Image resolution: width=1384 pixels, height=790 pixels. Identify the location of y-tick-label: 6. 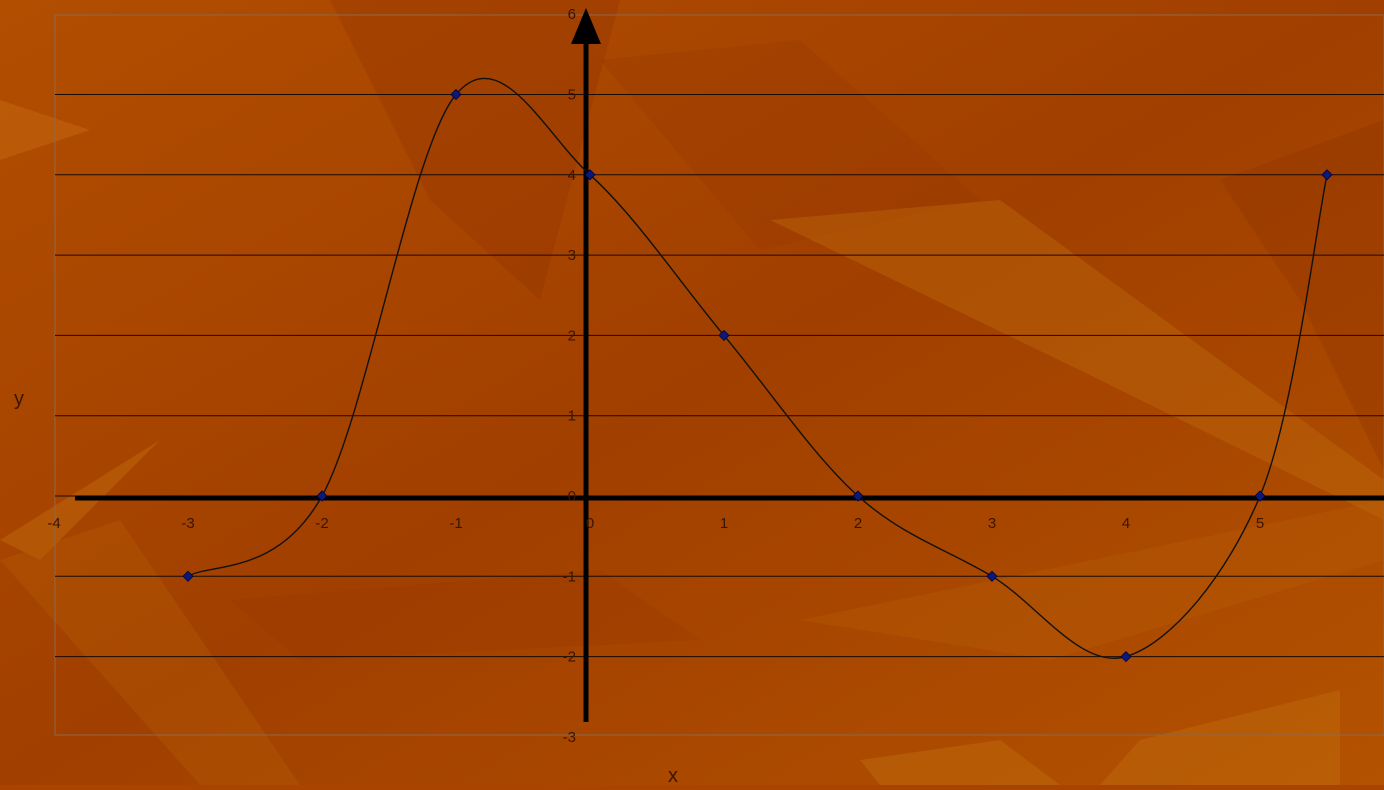
(572, 14).